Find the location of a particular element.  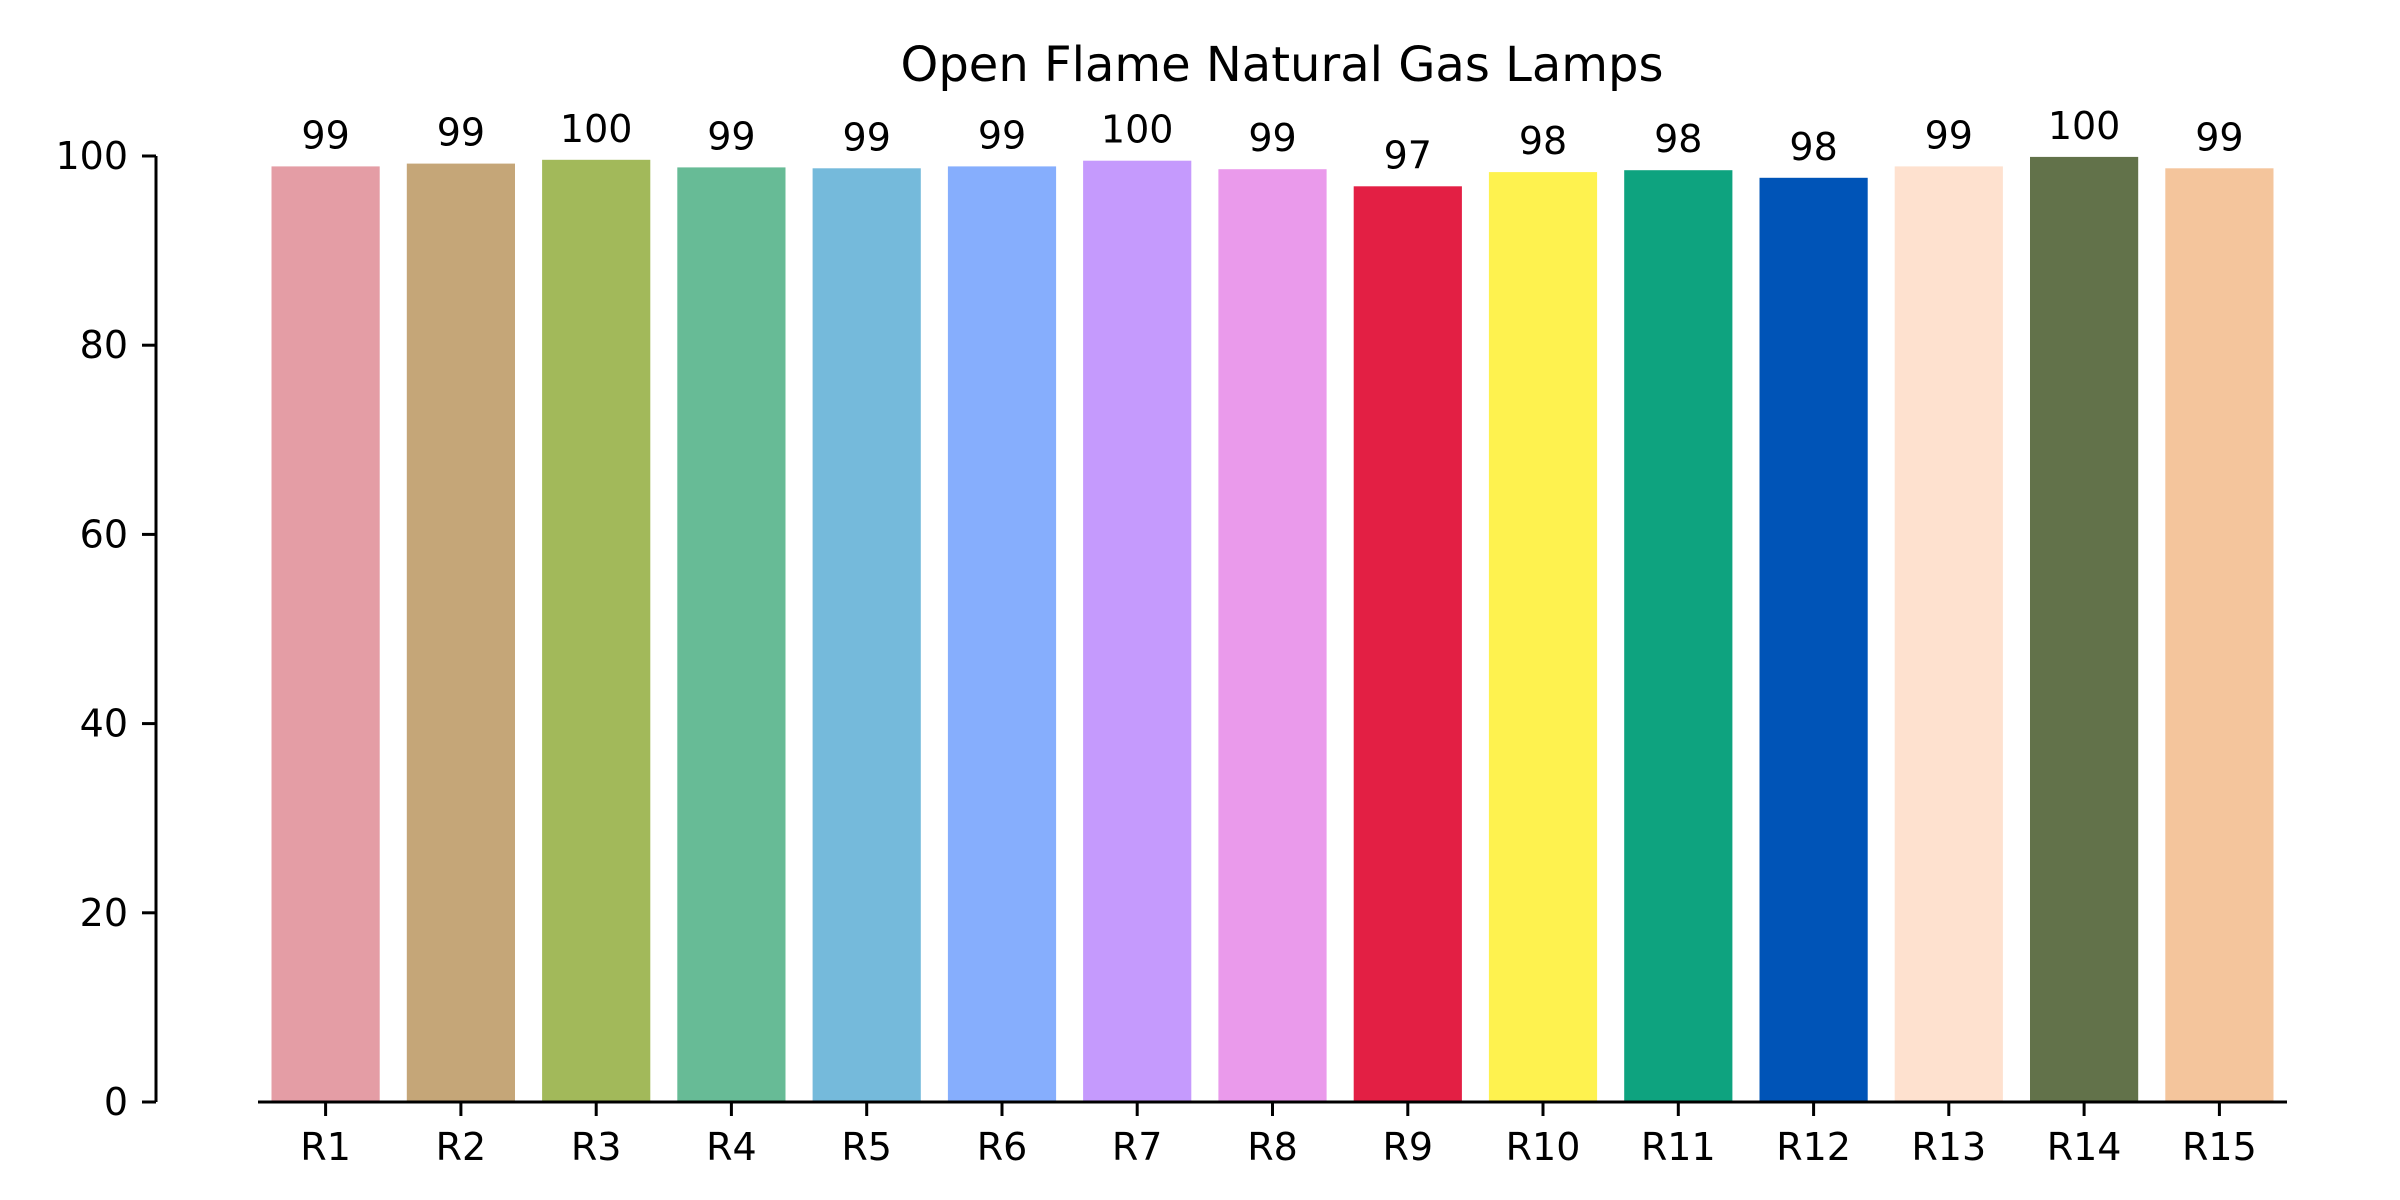

bar-r15 is located at coordinates (2219, 635).